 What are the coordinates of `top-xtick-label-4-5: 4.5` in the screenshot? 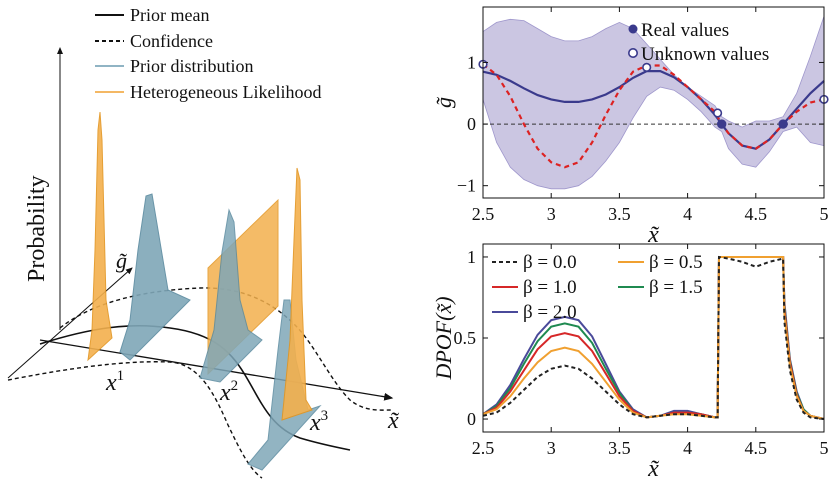 It's located at (756, 214).